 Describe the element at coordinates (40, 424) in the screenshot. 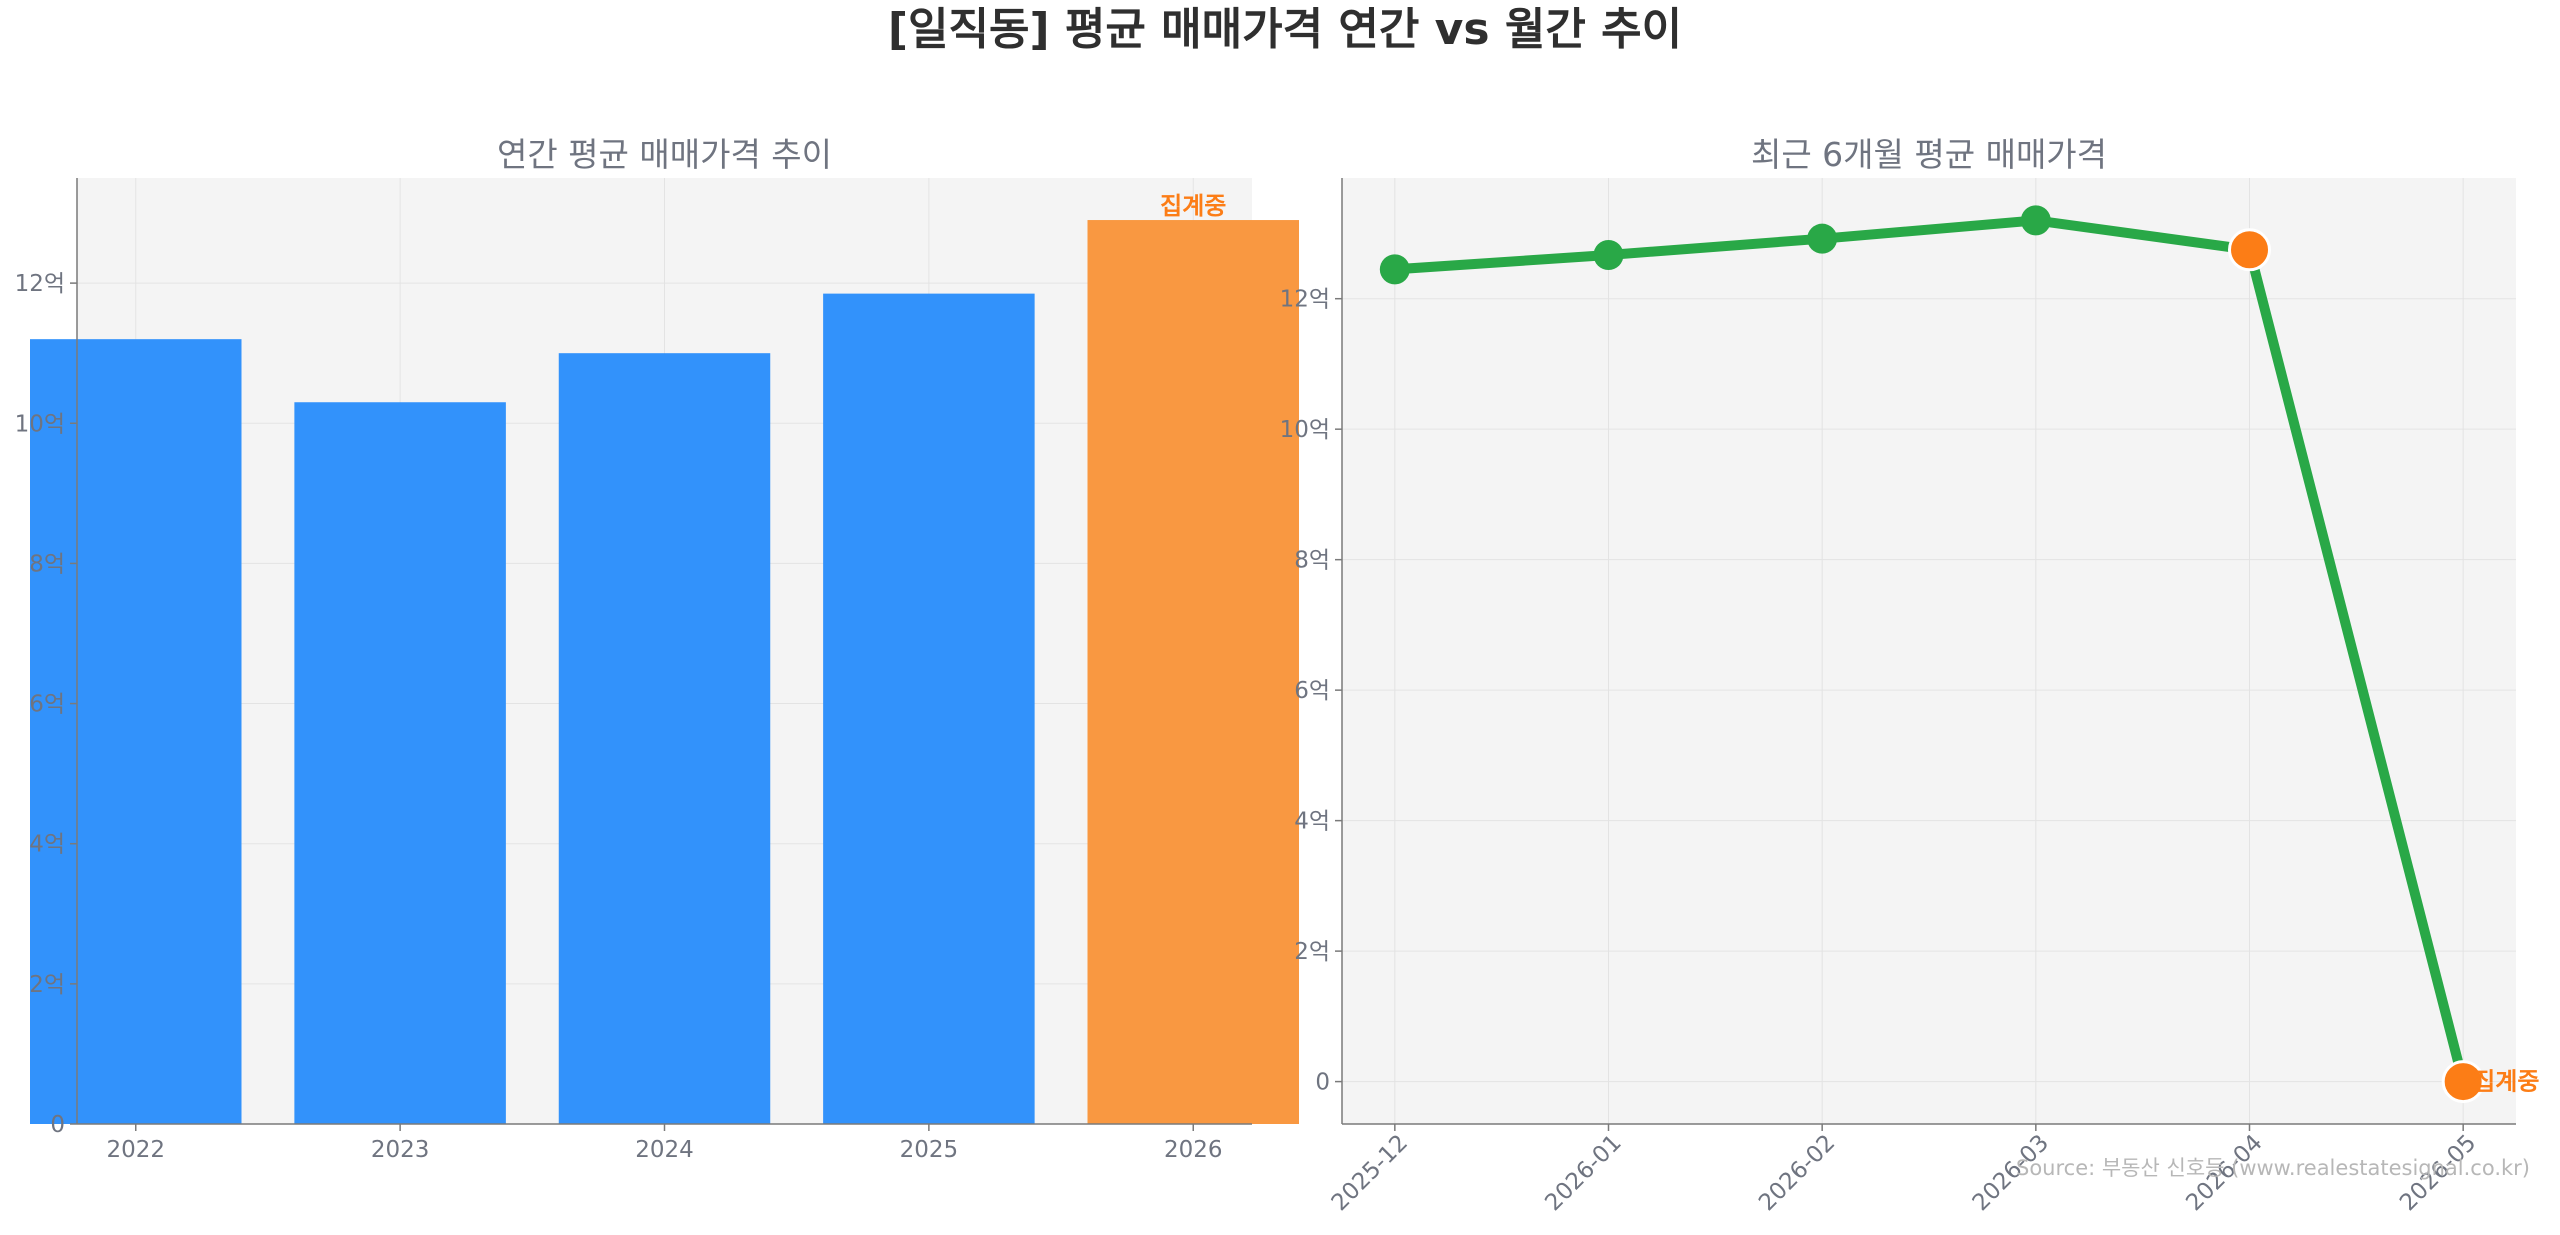

I see `annual-y-tick-label: 10억` at that location.